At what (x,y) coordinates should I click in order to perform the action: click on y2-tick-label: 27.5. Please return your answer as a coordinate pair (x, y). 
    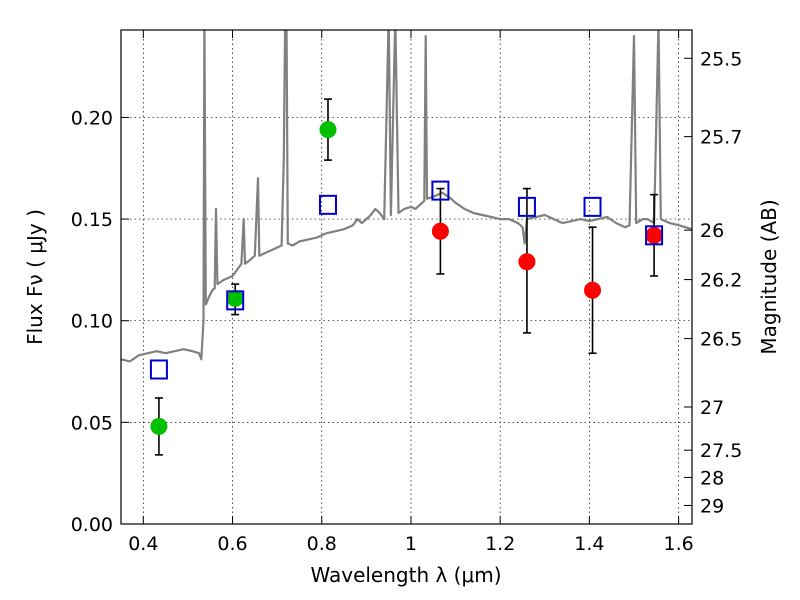
    Looking at the image, I should click on (721, 451).